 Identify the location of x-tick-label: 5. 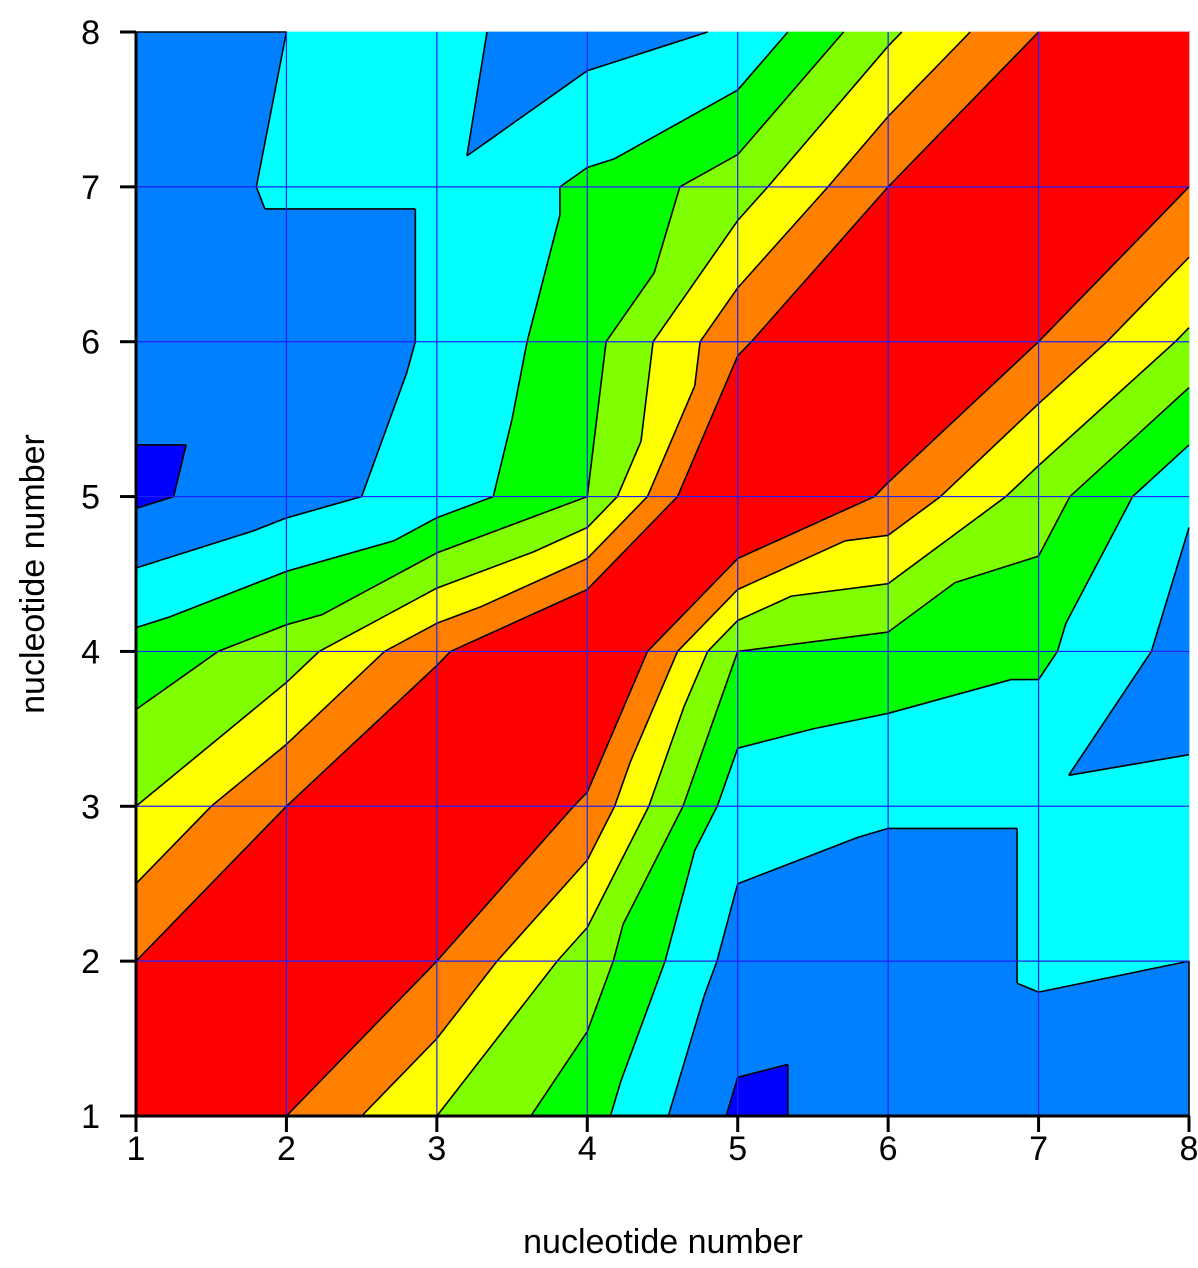
(737, 1149).